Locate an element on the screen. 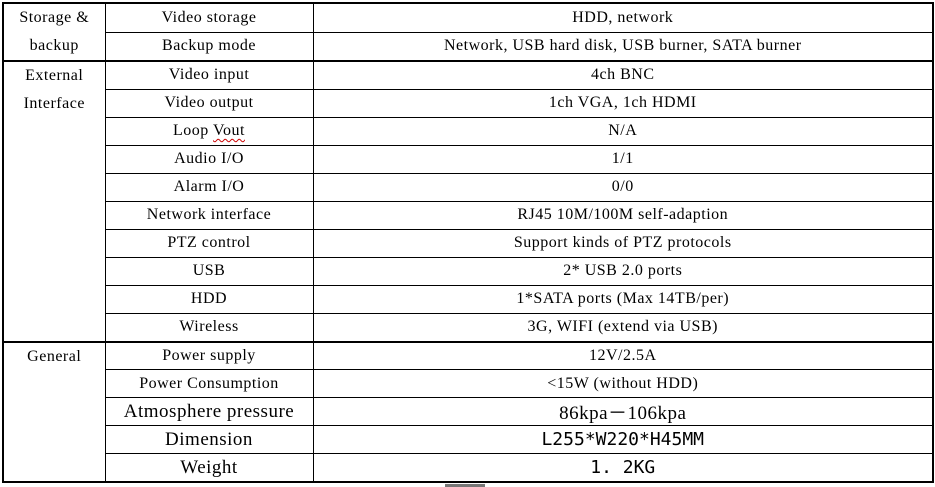 This screenshot has height=487, width=935. table-row: HDD 1*SATA ports (Max 14TB/per) is located at coordinates (468, 299).